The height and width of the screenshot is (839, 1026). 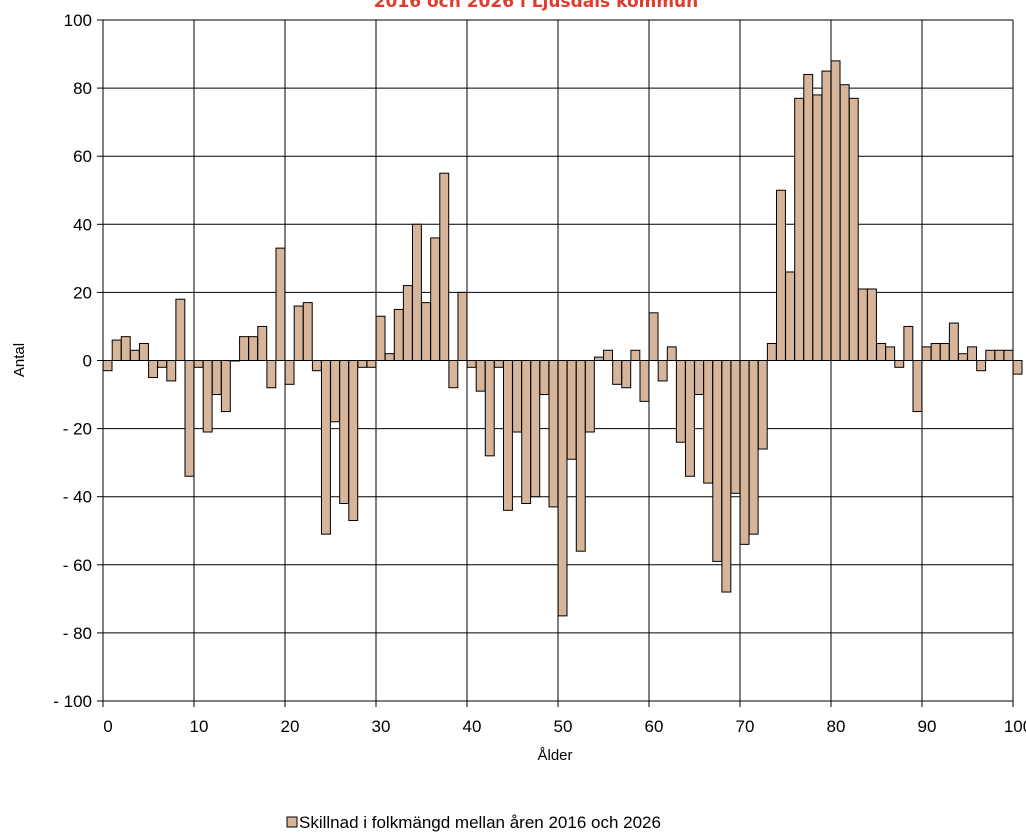 What do you see at coordinates (1015, 726) in the screenshot?
I see `x-tick-label: 100` at bounding box center [1015, 726].